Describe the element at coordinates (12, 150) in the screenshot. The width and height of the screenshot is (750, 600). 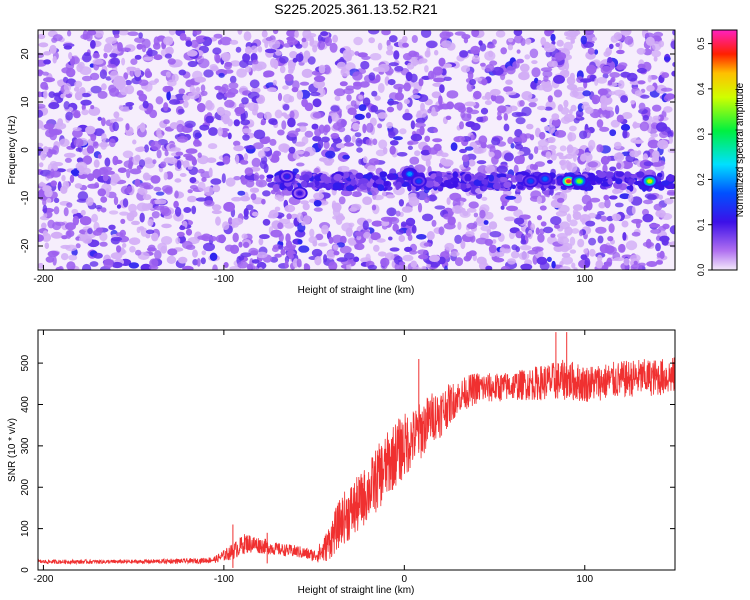
I see `heatmap-y-axis-label: Frequency (Hz)` at that location.